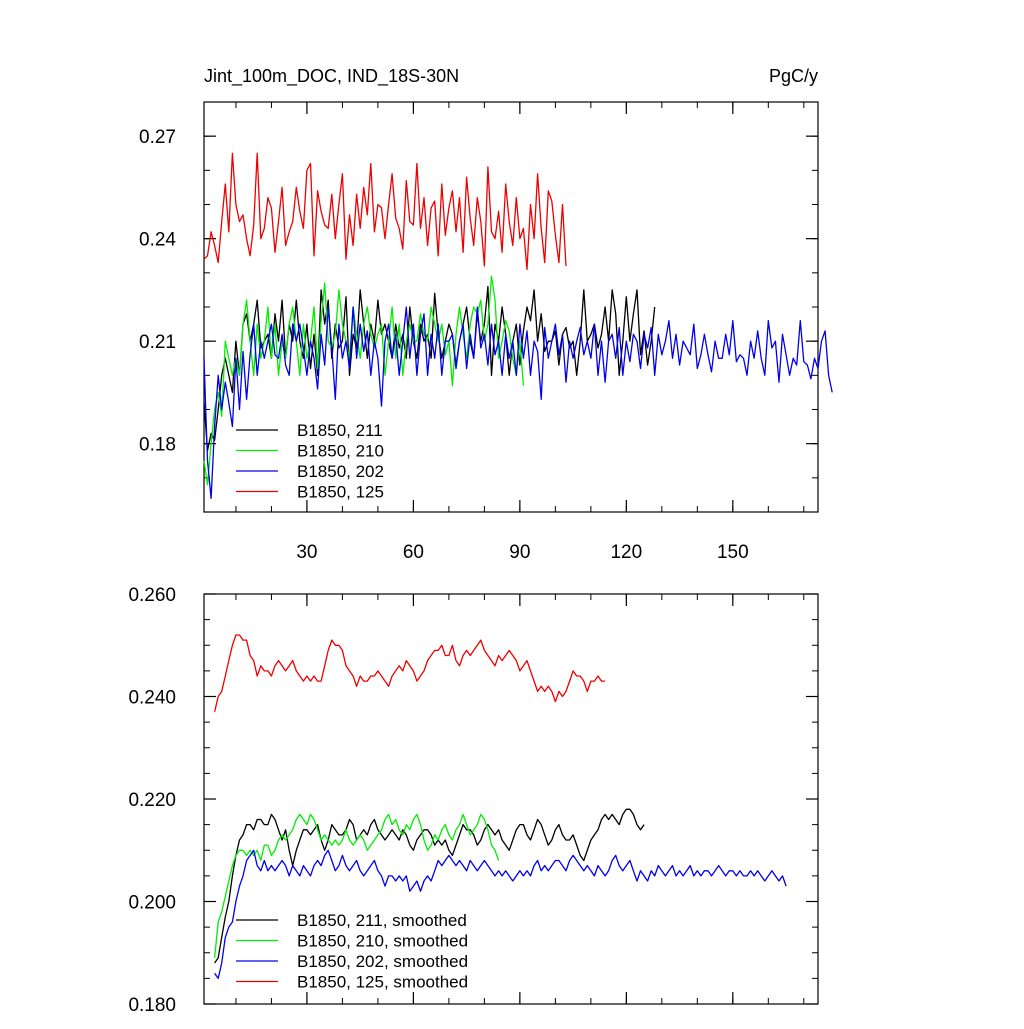 This screenshot has height=1029, width=1024. What do you see at coordinates (340, 471) in the screenshot?
I see `top-legend-label-2: B1850, 202` at bounding box center [340, 471].